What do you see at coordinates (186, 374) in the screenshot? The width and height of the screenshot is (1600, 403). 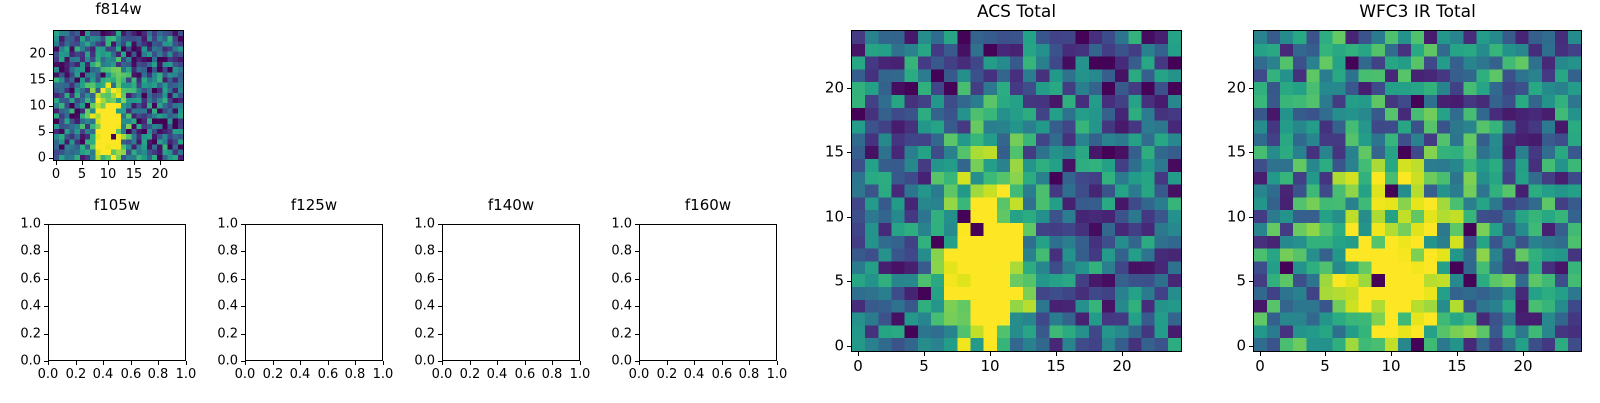 I see `xticklabel-f105w-5: 1.0` at bounding box center [186, 374].